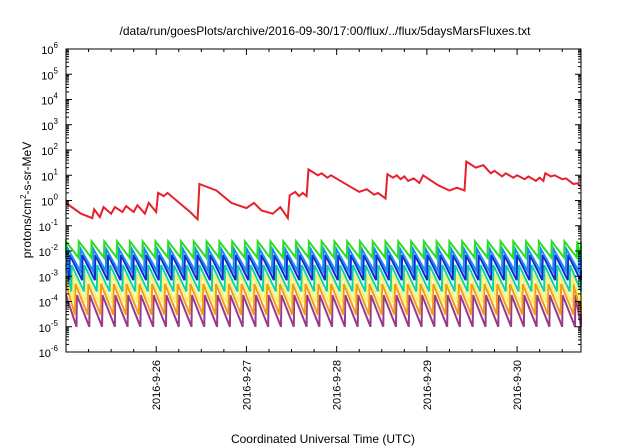 The width and height of the screenshot is (640, 448). What do you see at coordinates (56, 171) in the screenshot?
I see `y-tick-exponent: 1` at bounding box center [56, 171].